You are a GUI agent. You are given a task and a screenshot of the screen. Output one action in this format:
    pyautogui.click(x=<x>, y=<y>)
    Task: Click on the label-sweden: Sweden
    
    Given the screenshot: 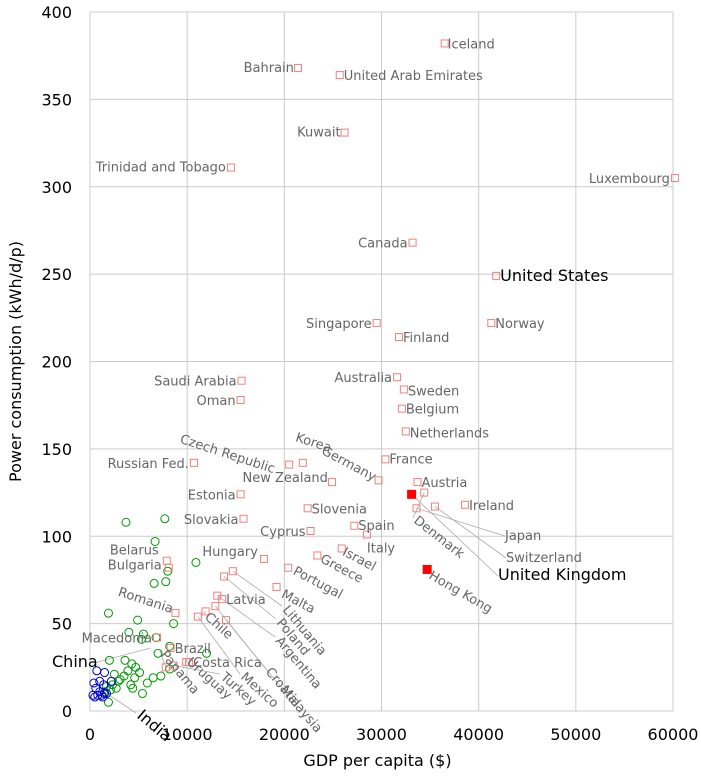 What is the action you would take?
    pyautogui.click(x=433, y=391)
    